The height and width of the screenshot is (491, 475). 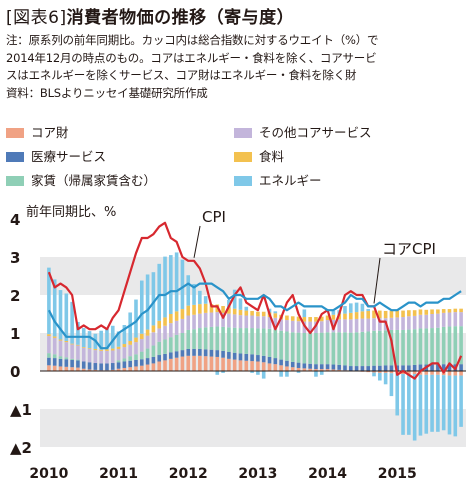 I want to click on x-tick-label: 2010, so click(x=48, y=474).